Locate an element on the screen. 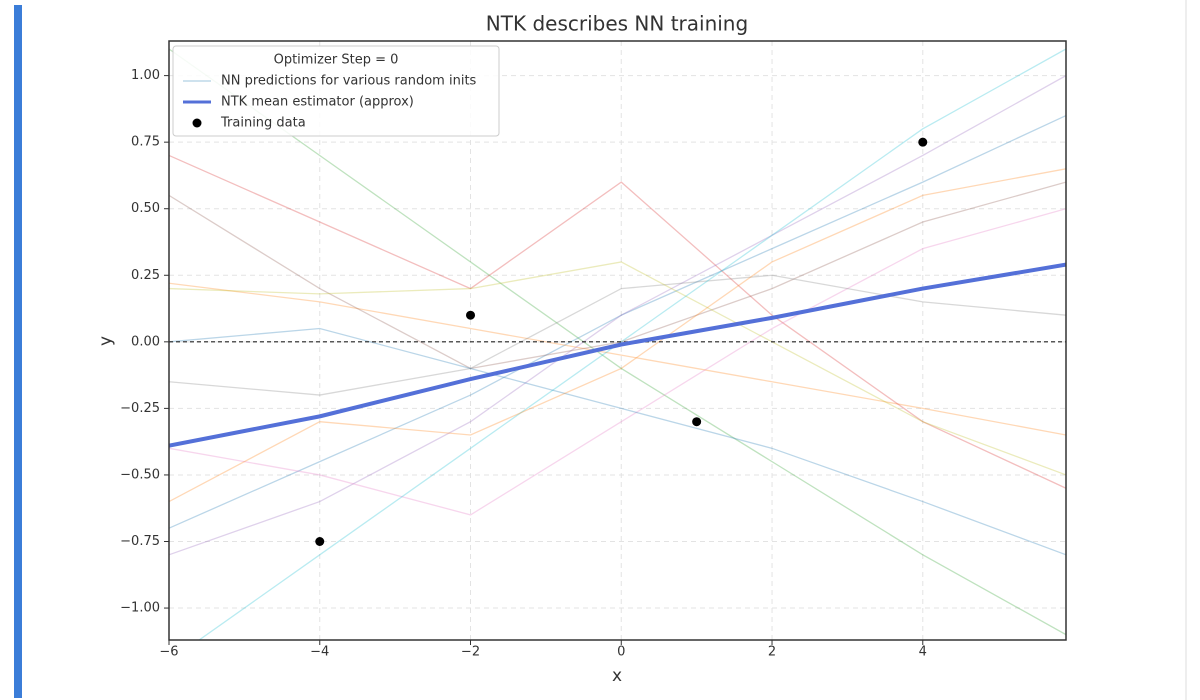 The image size is (1200, 700). x-tick-label: 0 is located at coordinates (621, 652).